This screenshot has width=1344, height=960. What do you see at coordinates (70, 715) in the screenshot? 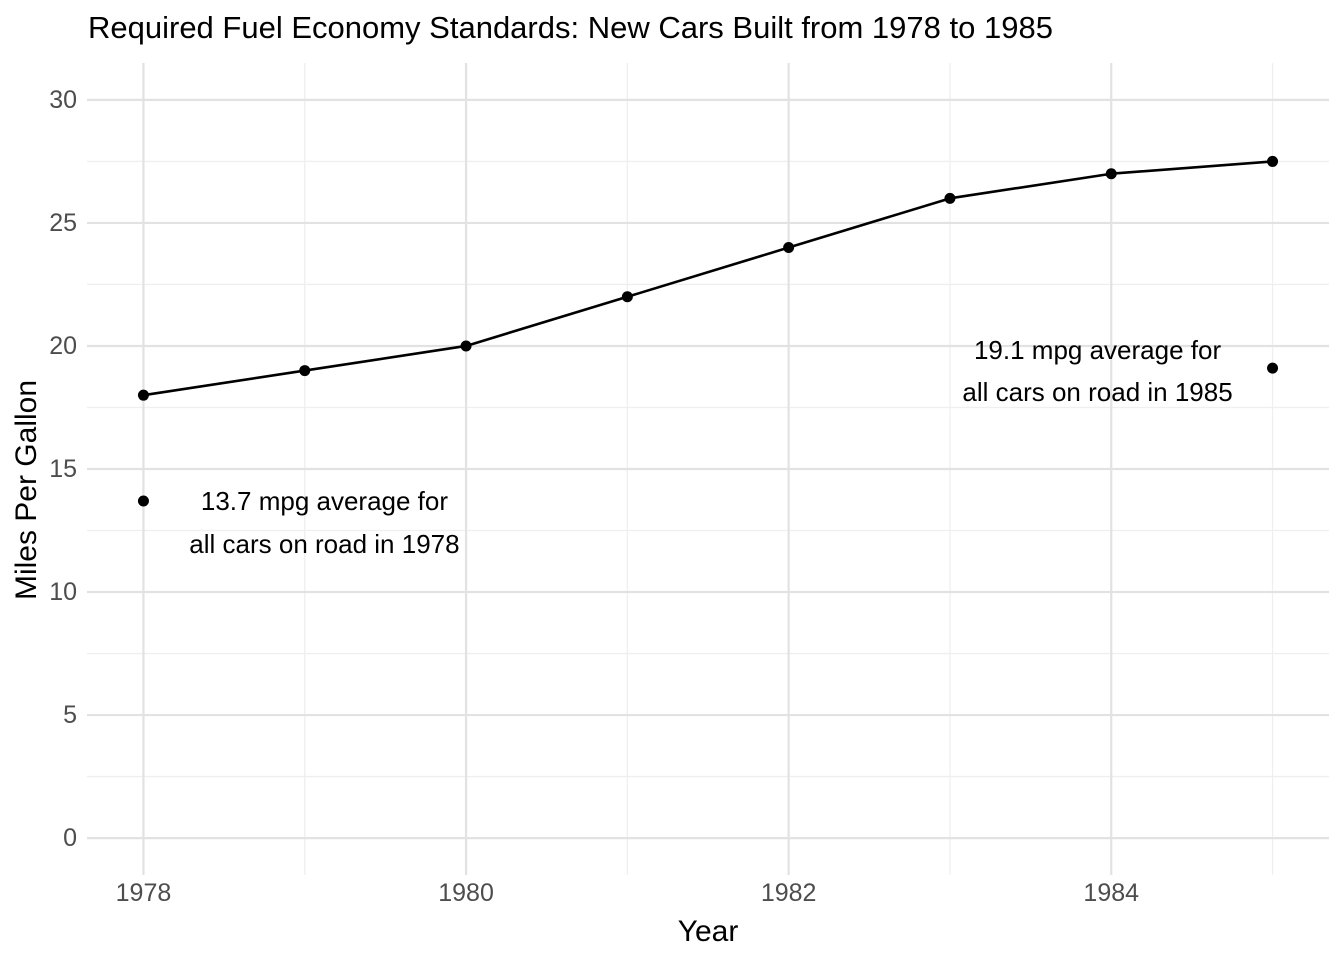
I see `y-tick-label: 5` at bounding box center [70, 715].